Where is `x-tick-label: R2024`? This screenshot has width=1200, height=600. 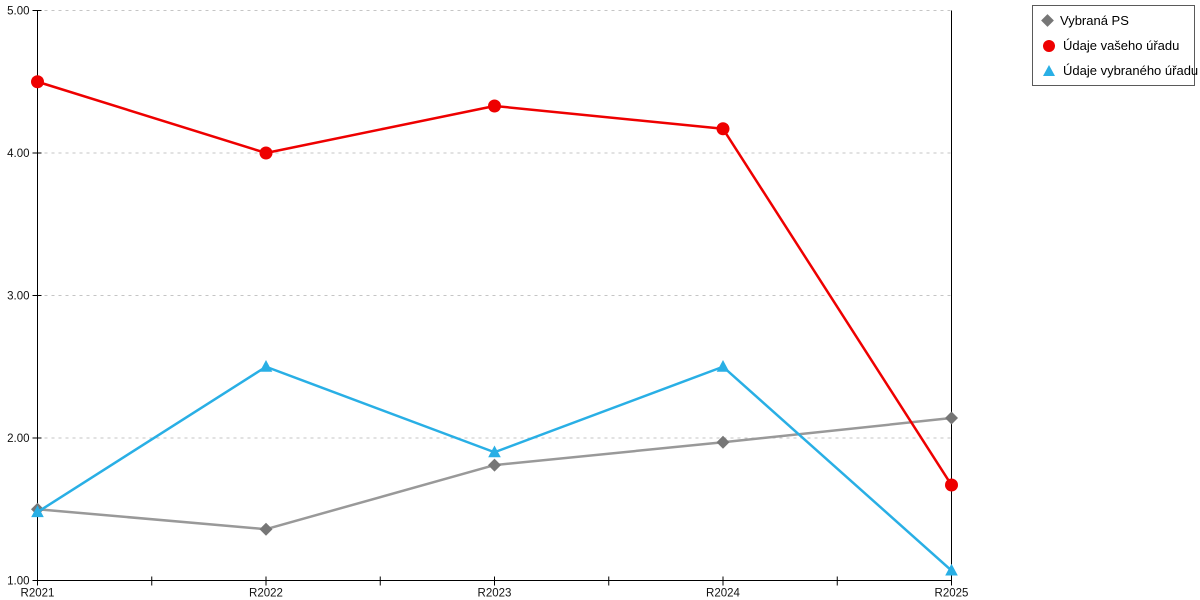
x-tick-label: R2024 is located at coordinates (723, 594).